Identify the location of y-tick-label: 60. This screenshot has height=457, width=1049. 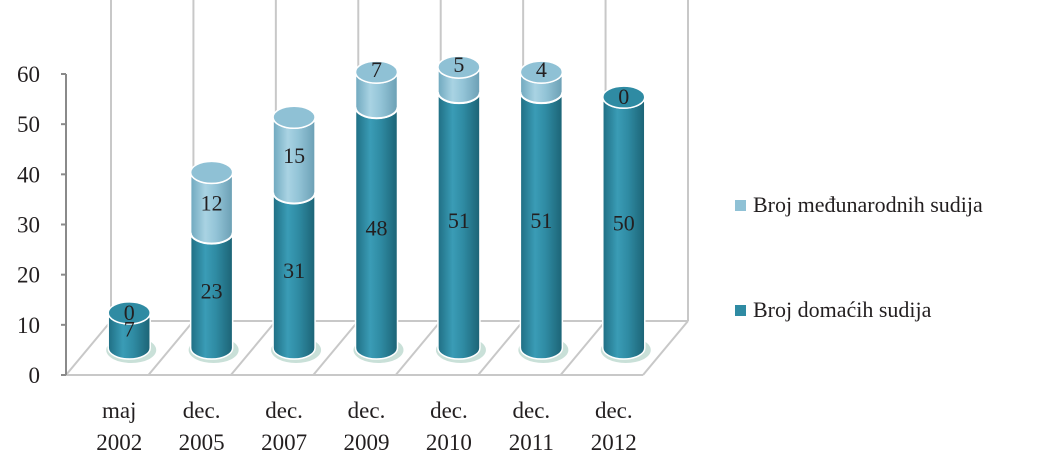
(28, 74).